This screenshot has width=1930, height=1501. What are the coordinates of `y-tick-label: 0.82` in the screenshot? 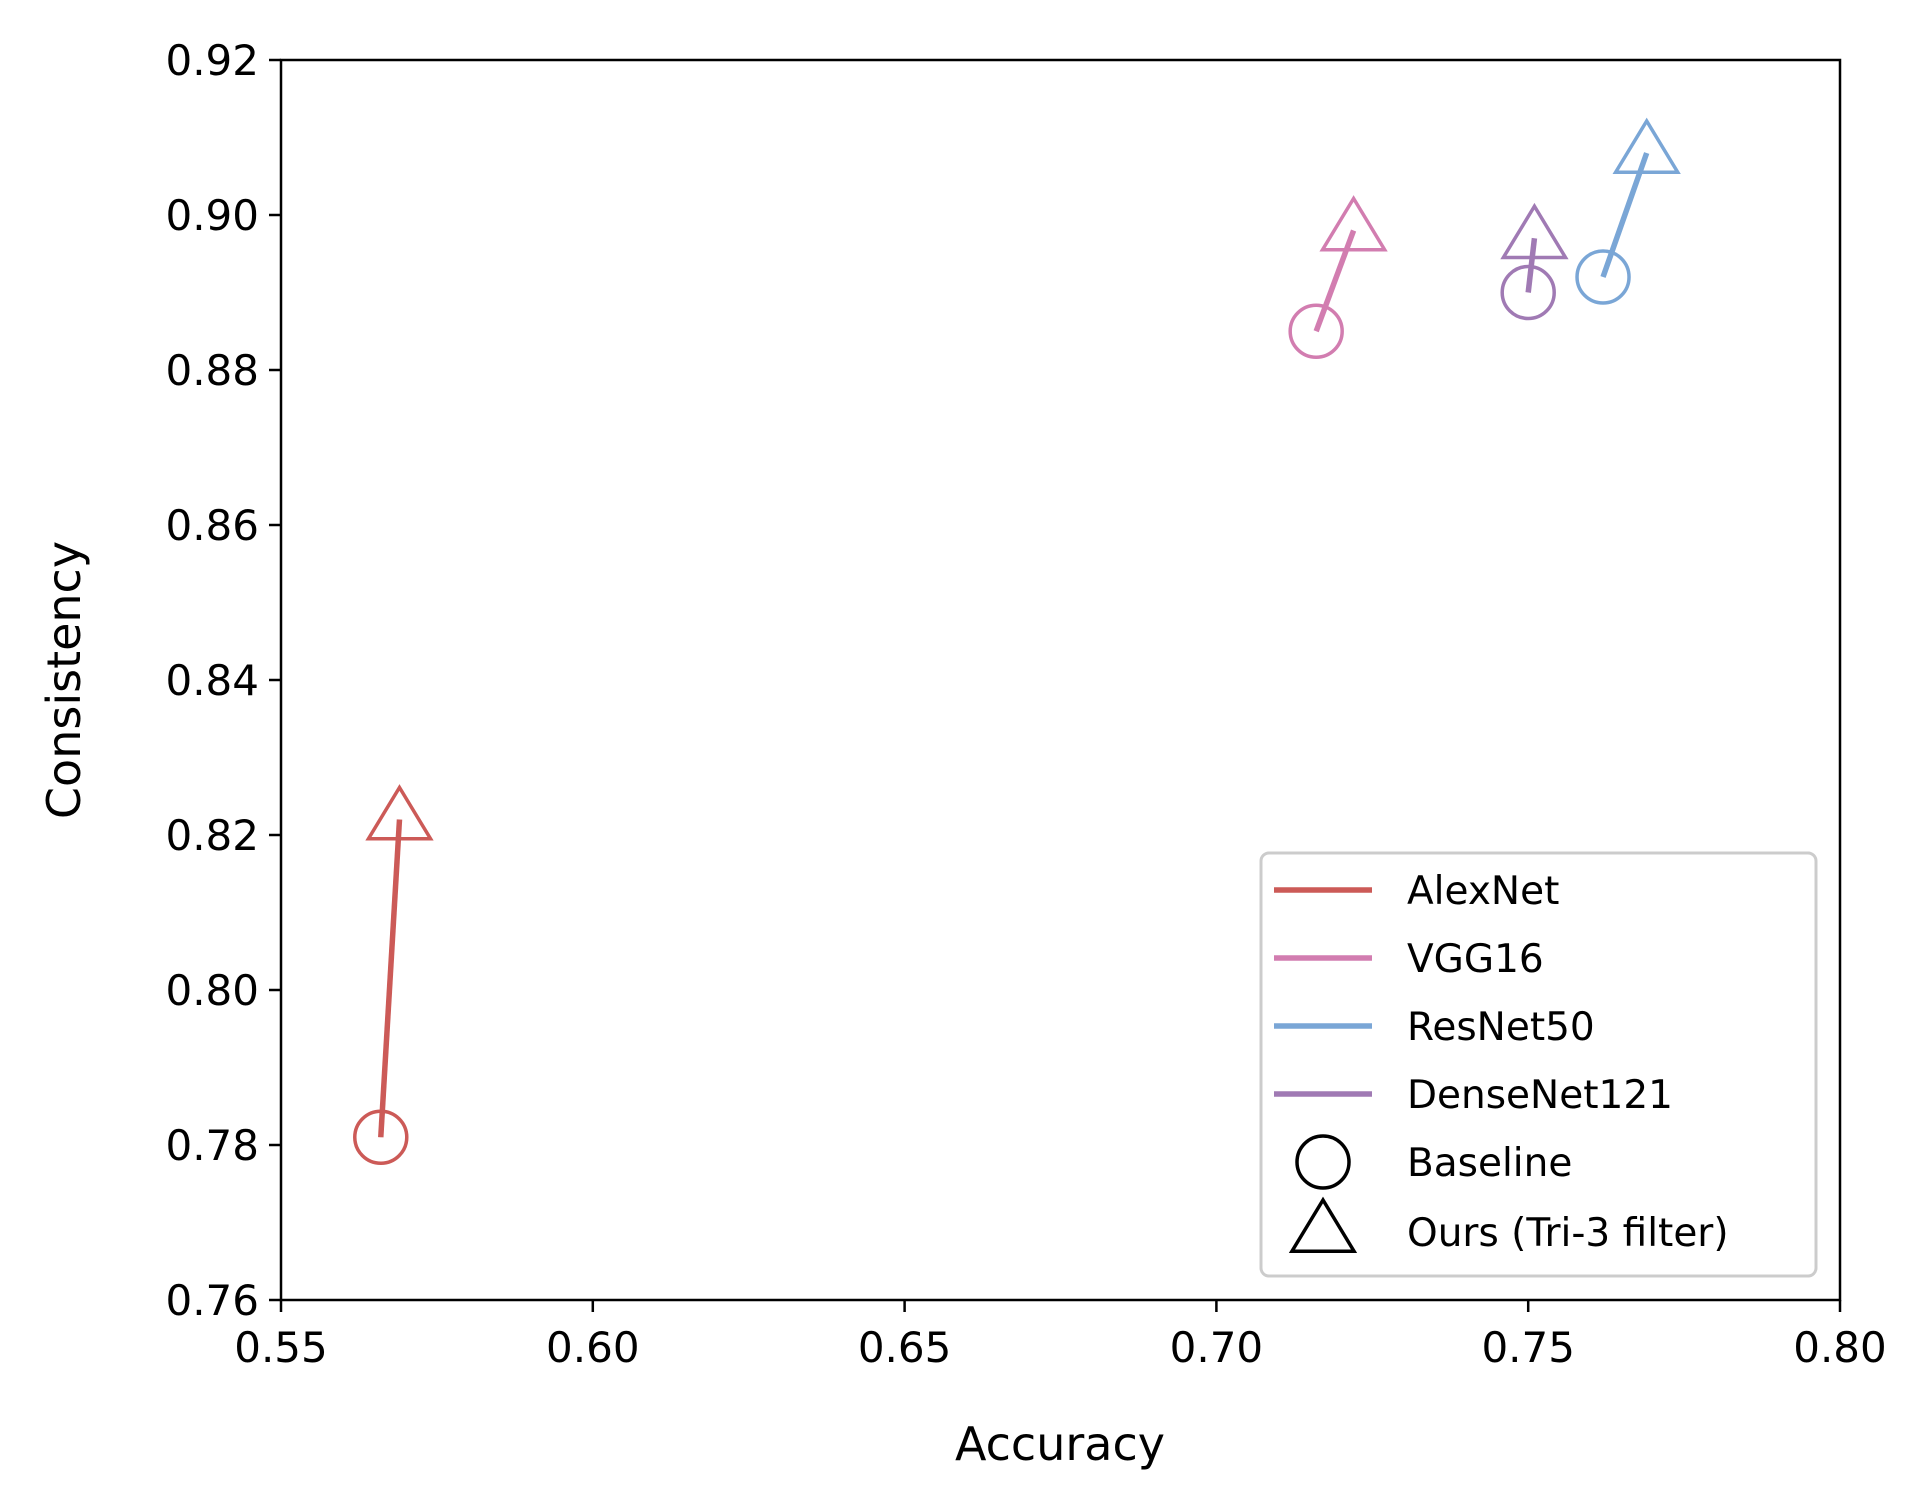 It's located at (212, 835).